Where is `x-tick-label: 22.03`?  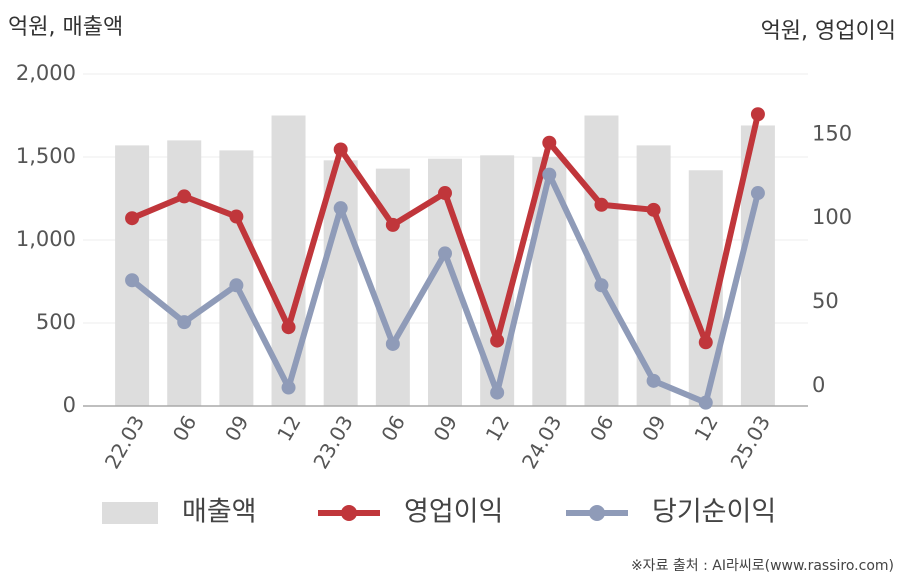
x-tick-label: 22.03 is located at coordinates (124, 442).